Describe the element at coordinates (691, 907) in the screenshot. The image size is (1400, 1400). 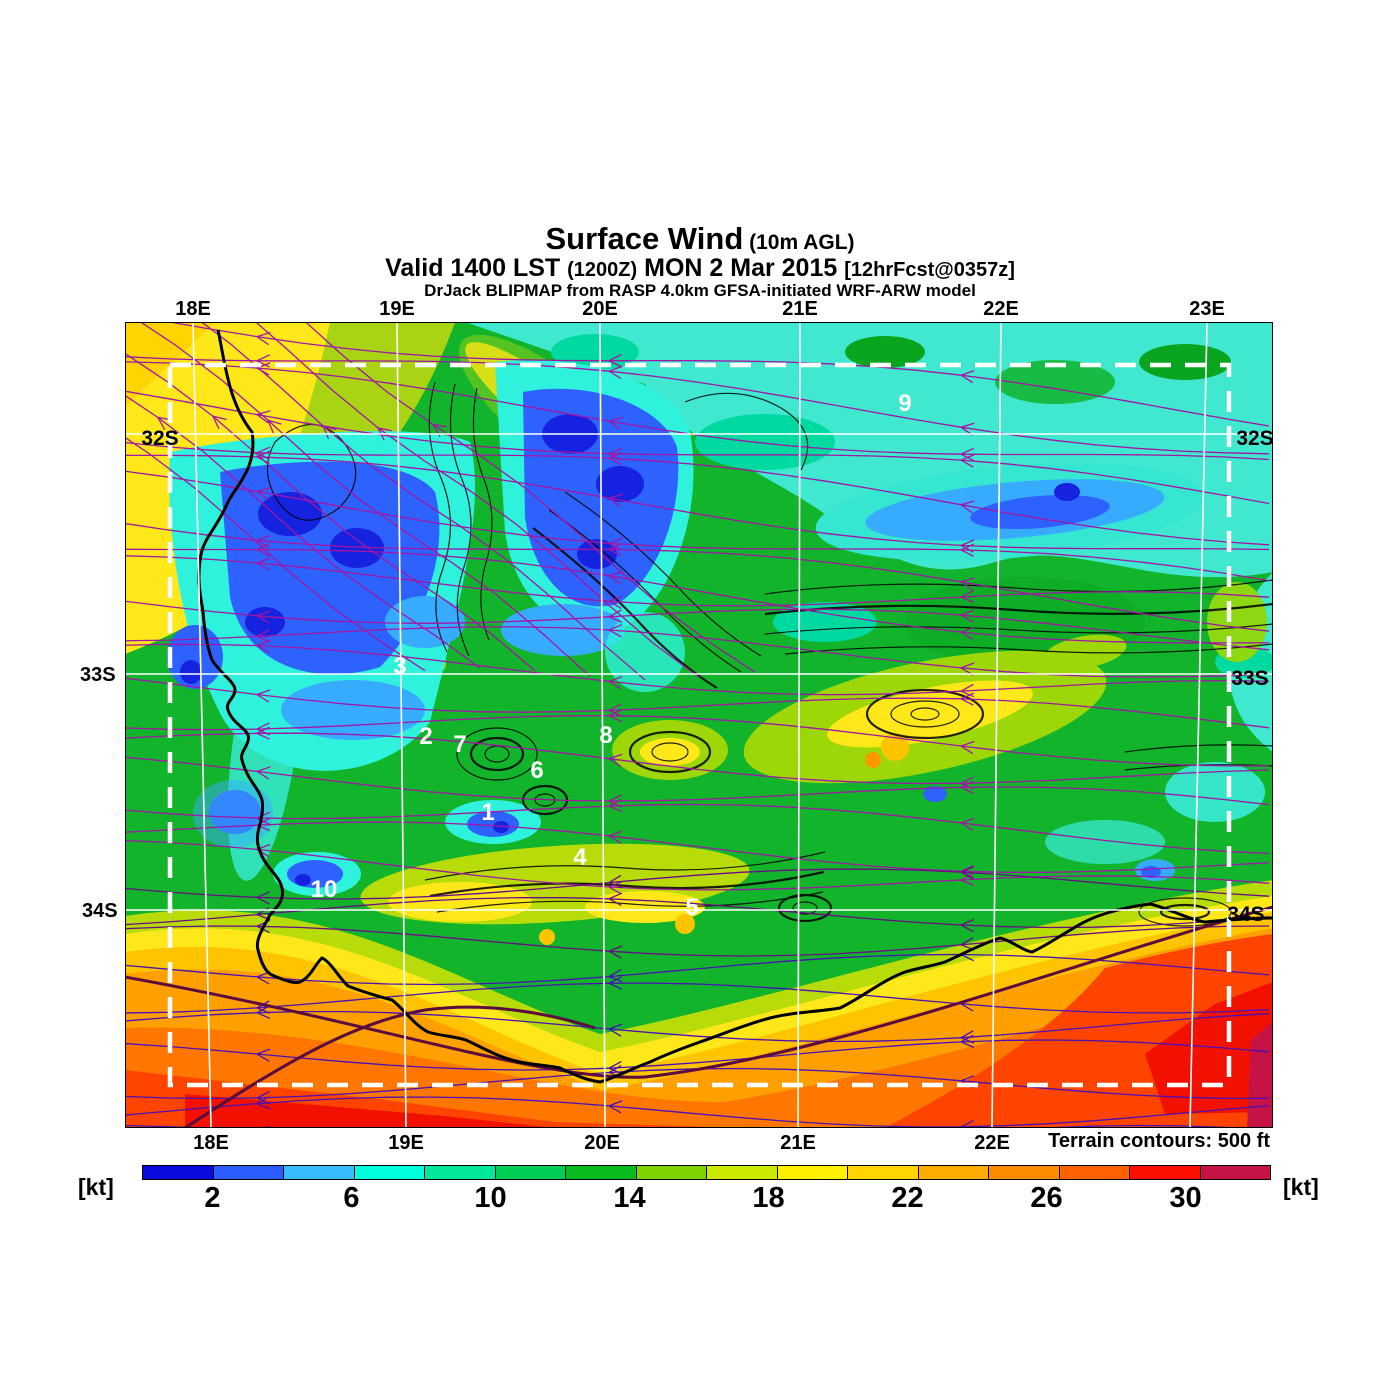
I see `site-label-5: 5` at that location.